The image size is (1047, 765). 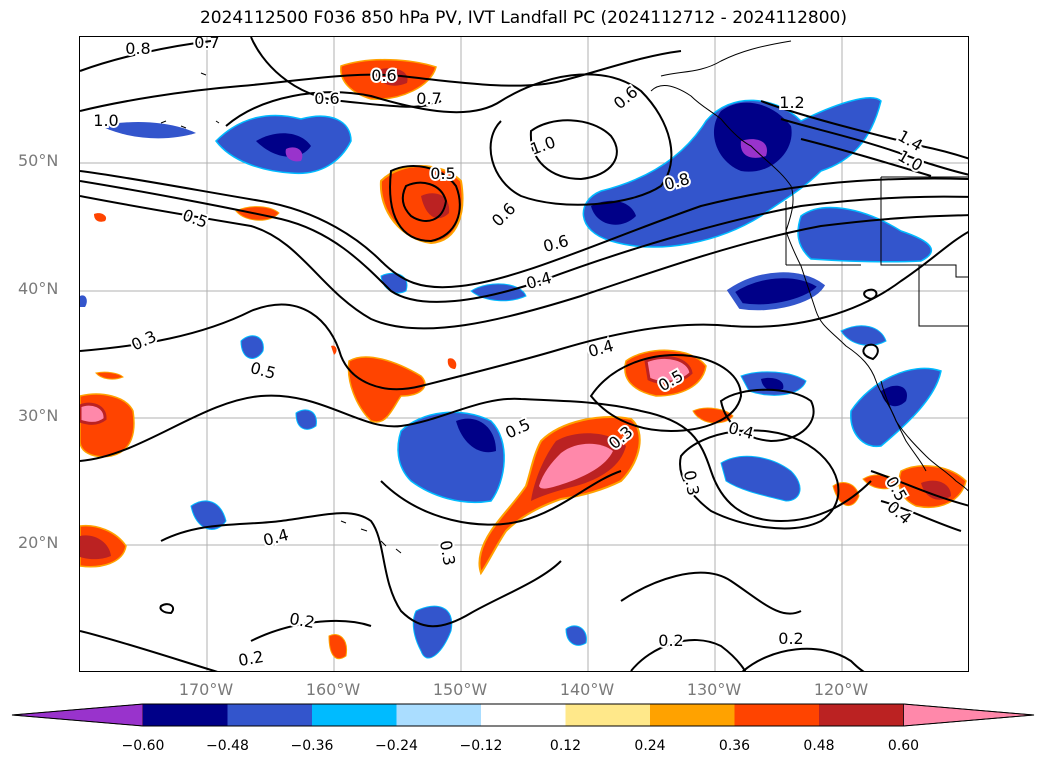 I want to click on colorbar-tick-label: −0.12, so click(x=481, y=746).